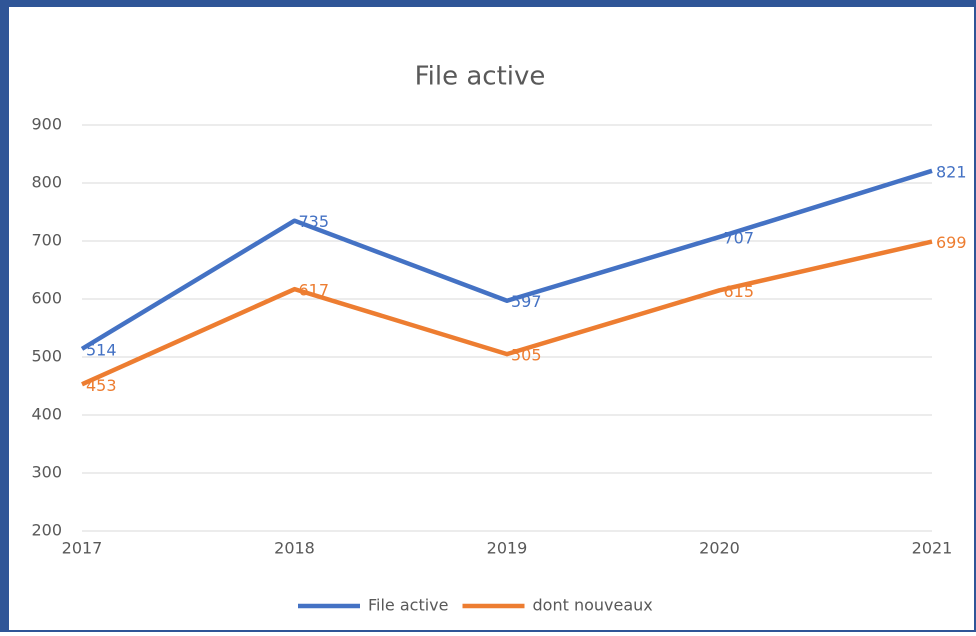 The image size is (976, 636). Describe the element at coordinates (951, 171) in the screenshot. I see `data-label: 821` at that location.